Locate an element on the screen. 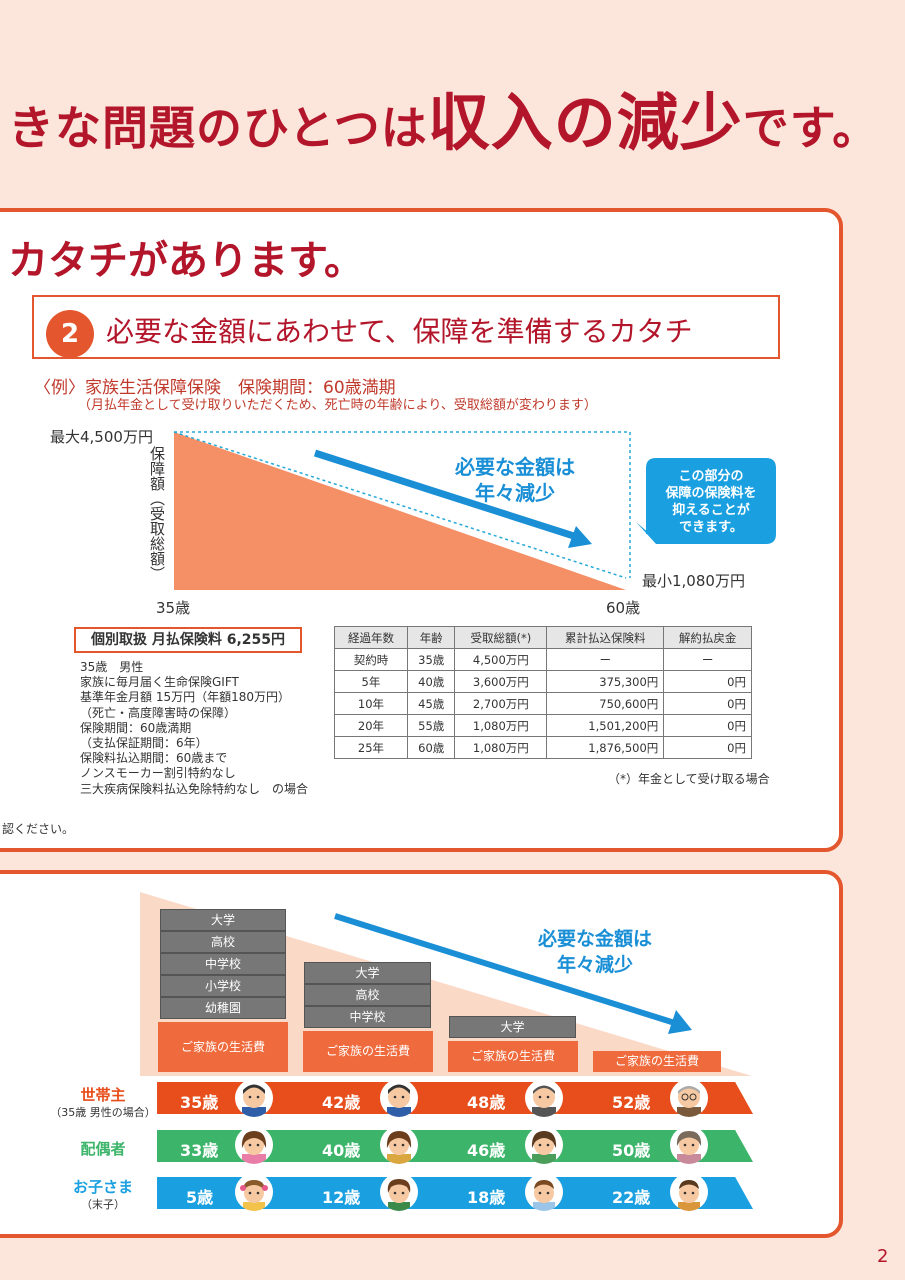 The image size is (905, 1280). age-householder: 35歳 is located at coordinates (199, 1102).